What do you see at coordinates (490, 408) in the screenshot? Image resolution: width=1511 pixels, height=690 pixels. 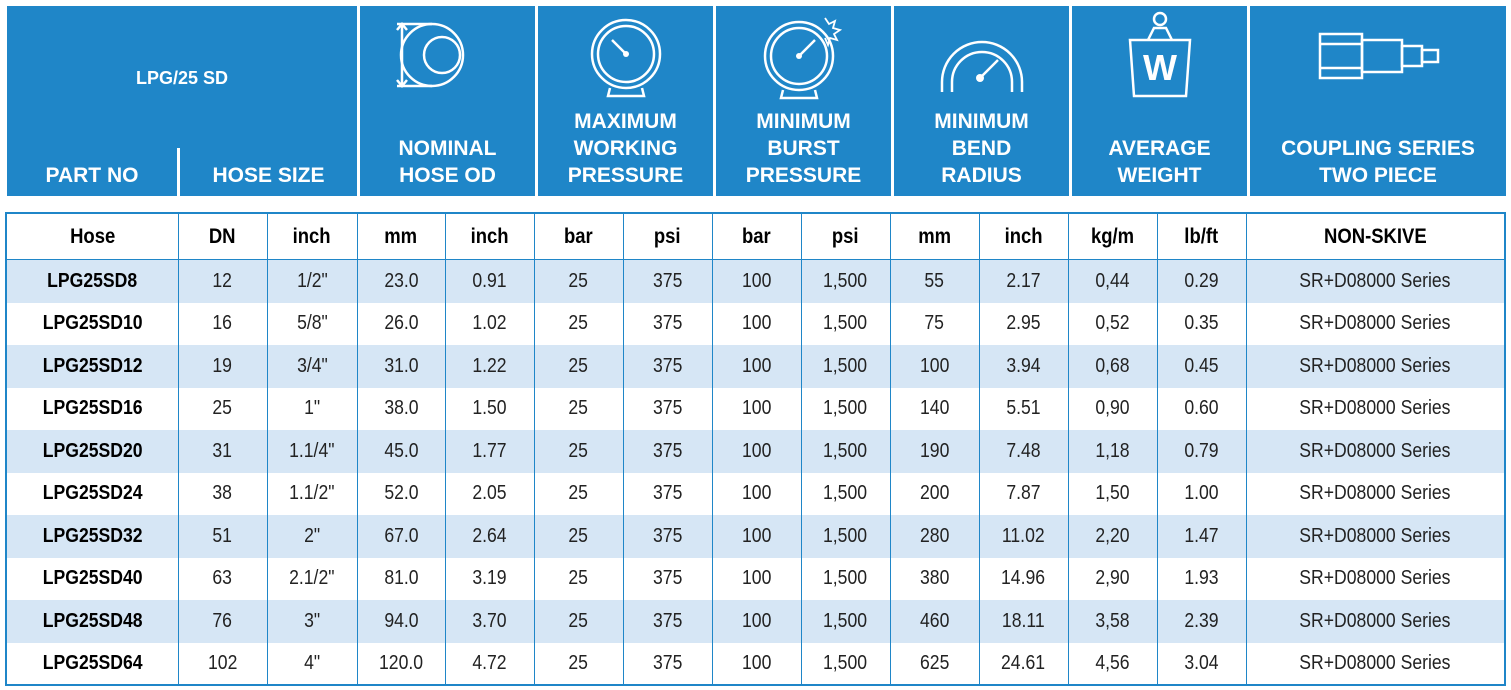 I see `table-cell: 1.50` at bounding box center [490, 408].